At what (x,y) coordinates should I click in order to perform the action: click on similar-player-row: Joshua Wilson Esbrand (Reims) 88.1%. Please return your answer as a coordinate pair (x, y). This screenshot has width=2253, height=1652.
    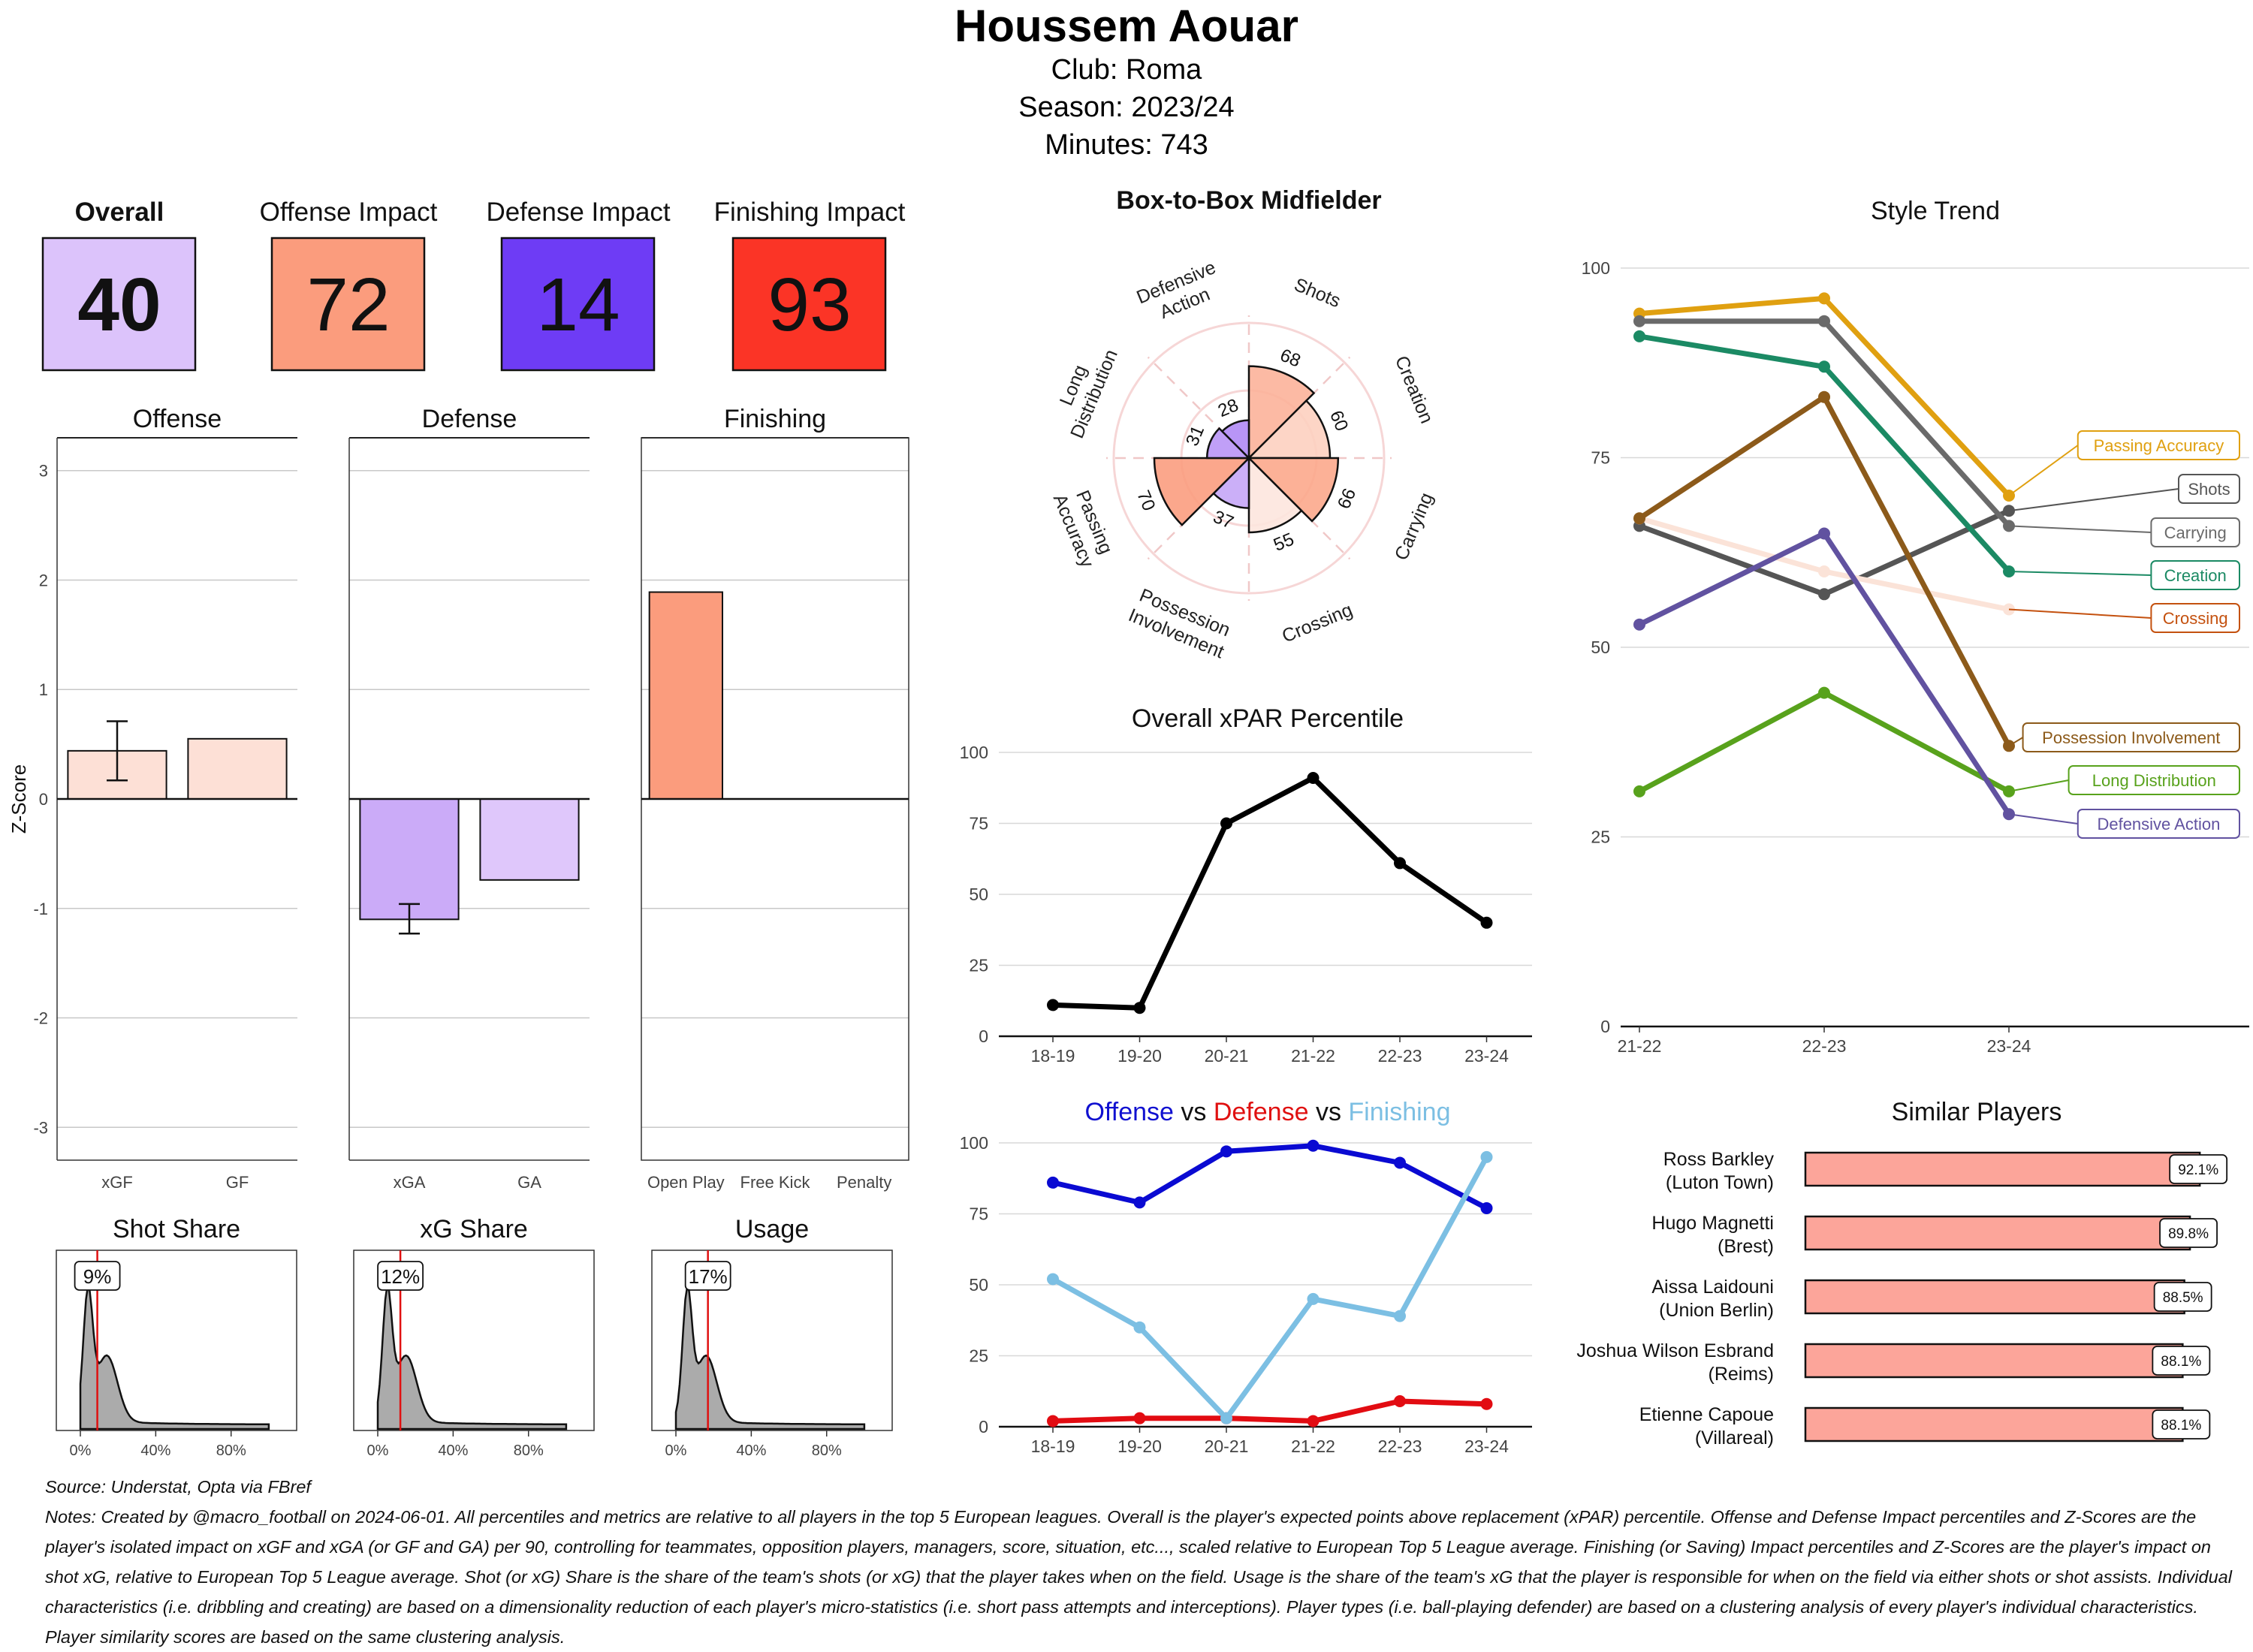
    Looking at the image, I should click on (1894, 1362).